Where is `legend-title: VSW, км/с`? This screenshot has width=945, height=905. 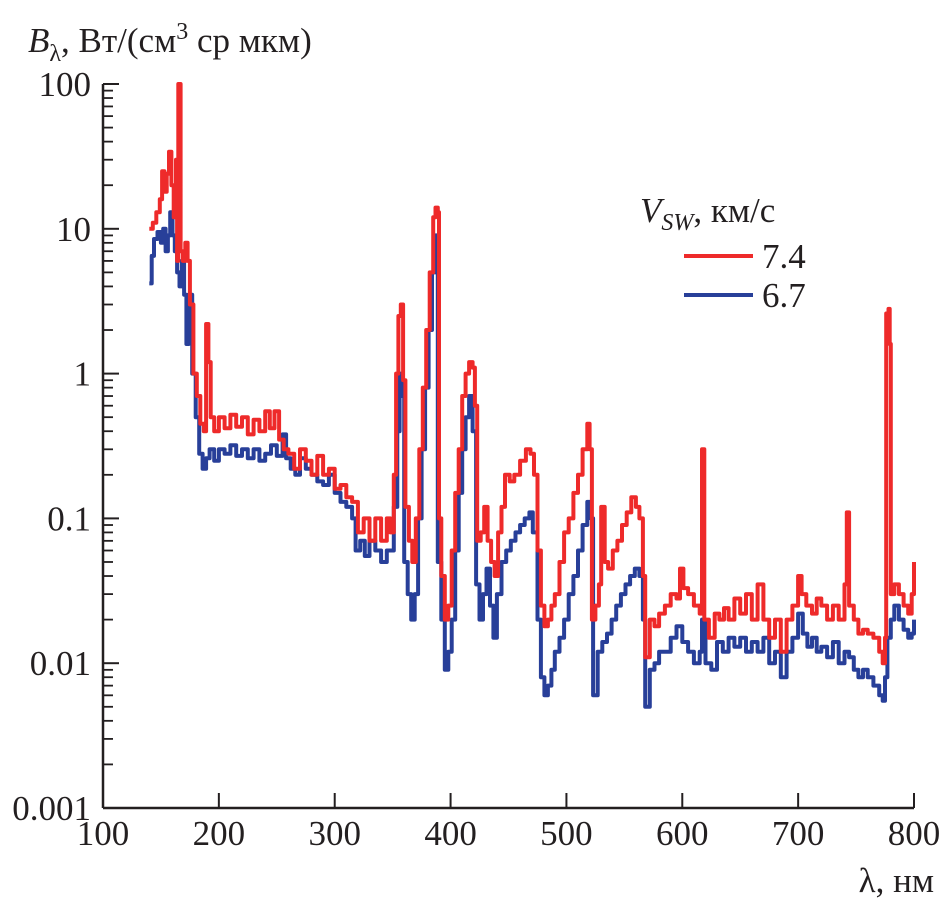 legend-title: VSW, км/с is located at coordinates (707, 213).